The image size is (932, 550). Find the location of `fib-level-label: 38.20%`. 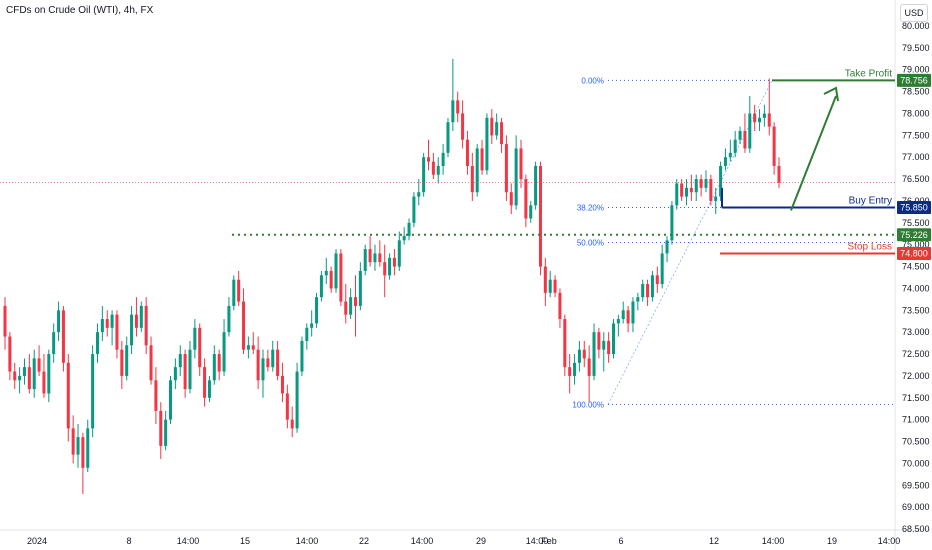

fib-level-label: 38.20% is located at coordinates (590, 208).